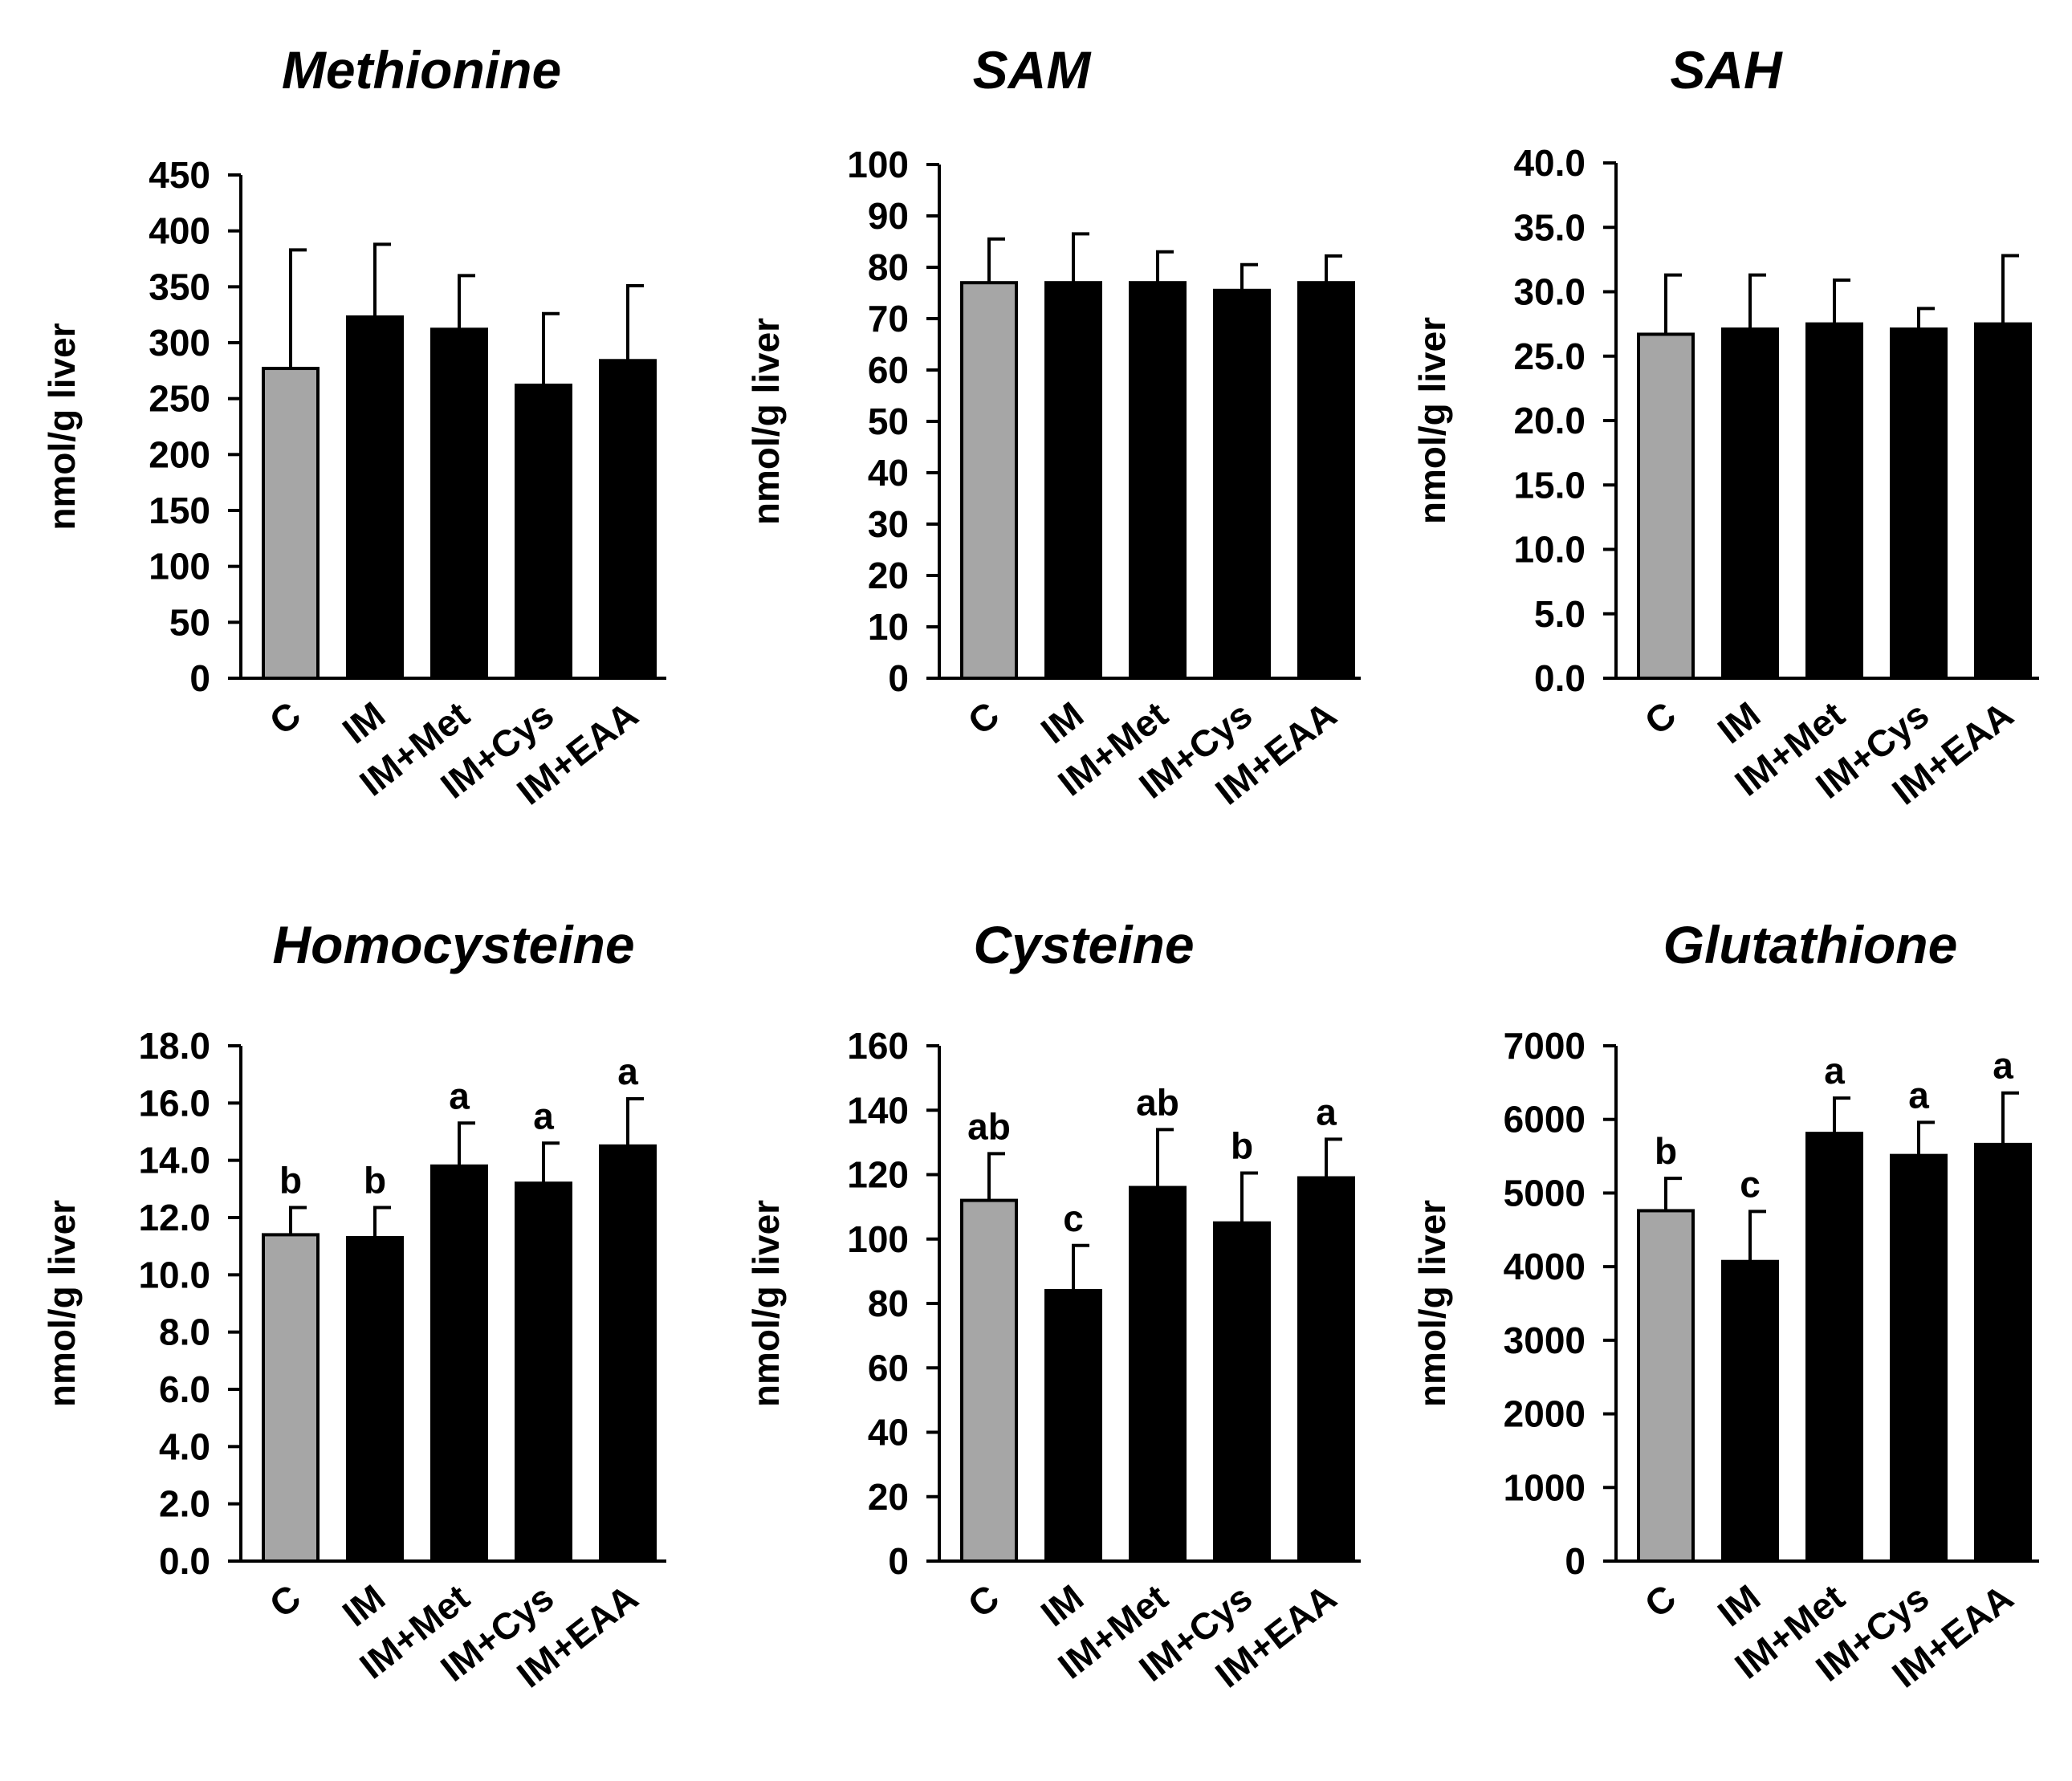 This screenshot has height=1781, width=2072. I want to click on y-tick-label: 140, so click(878, 1110).